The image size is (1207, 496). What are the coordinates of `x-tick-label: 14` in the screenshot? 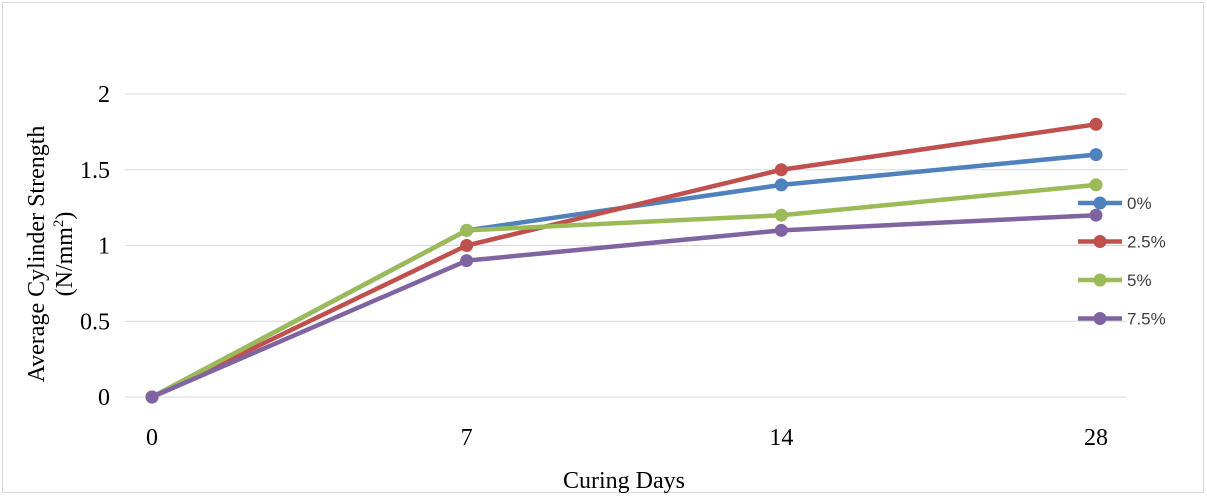 It's located at (781, 438).